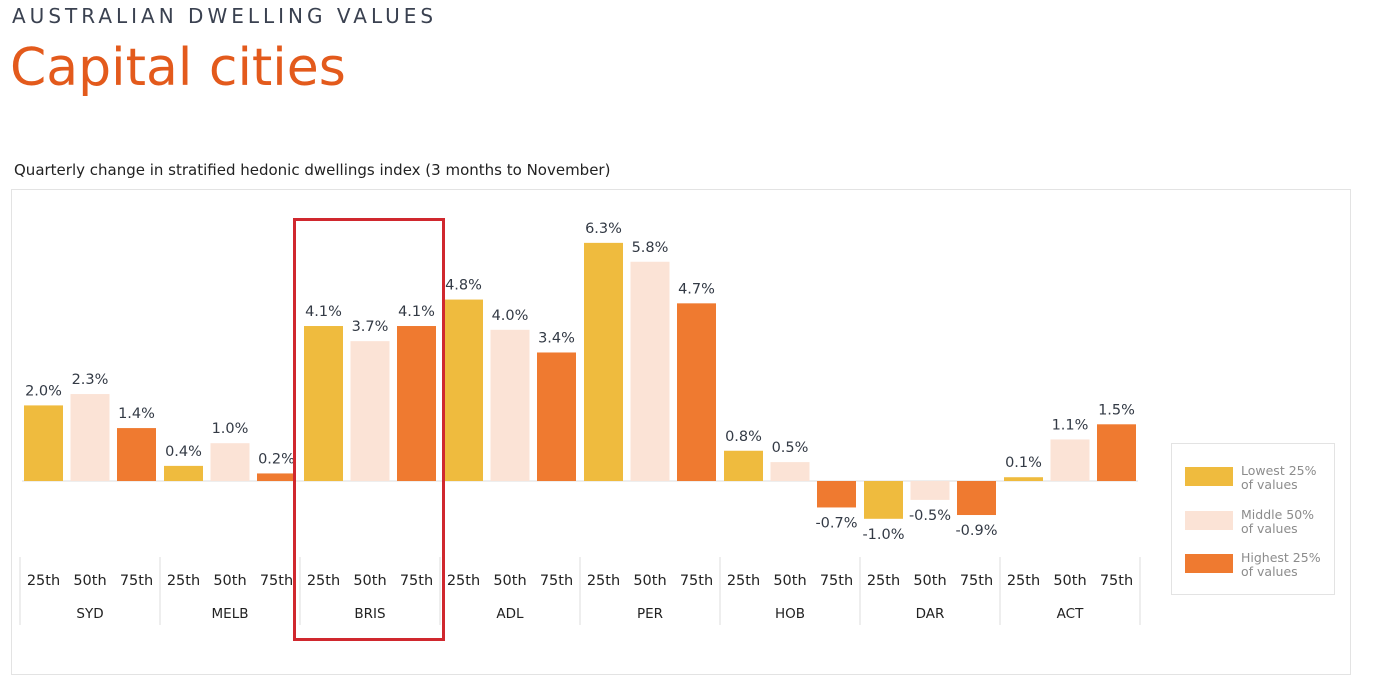  I want to click on group-label-bris: BRIS, so click(369, 614).